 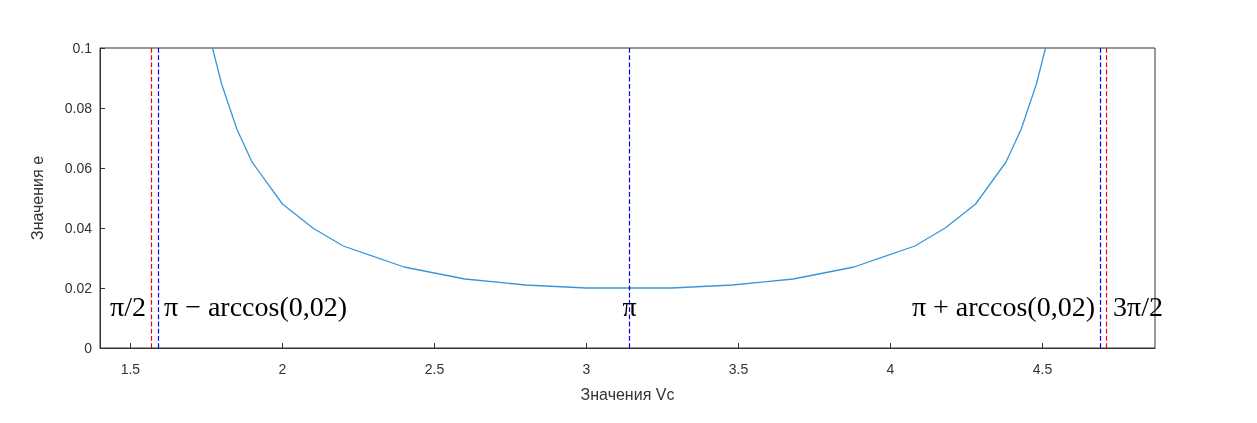 I want to click on y-tick-label: 0.08, so click(x=78, y=108).